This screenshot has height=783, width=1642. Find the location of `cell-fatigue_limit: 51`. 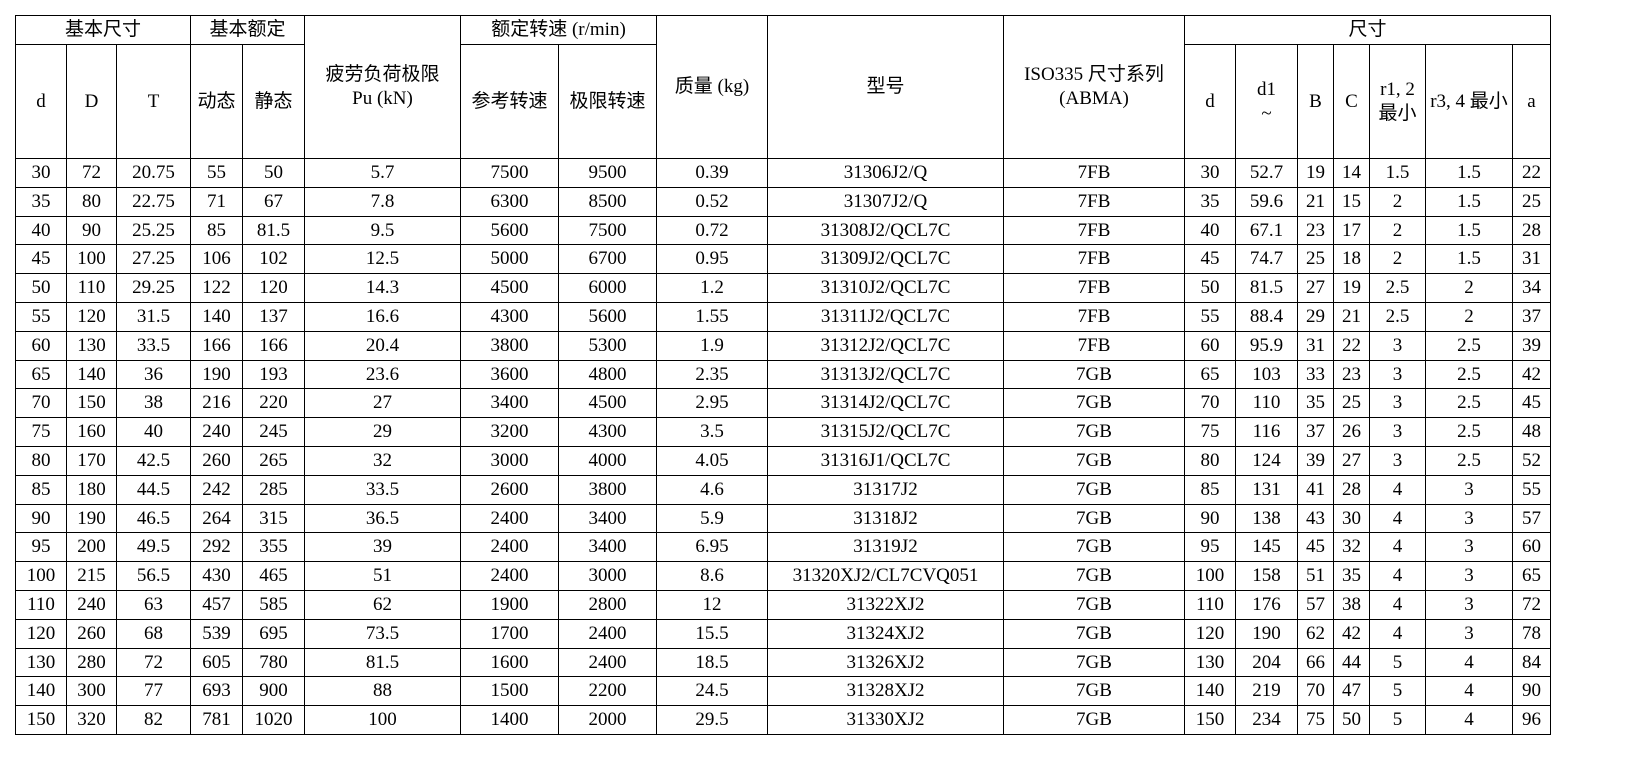

cell-fatigue_limit: 51 is located at coordinates (382, 576).